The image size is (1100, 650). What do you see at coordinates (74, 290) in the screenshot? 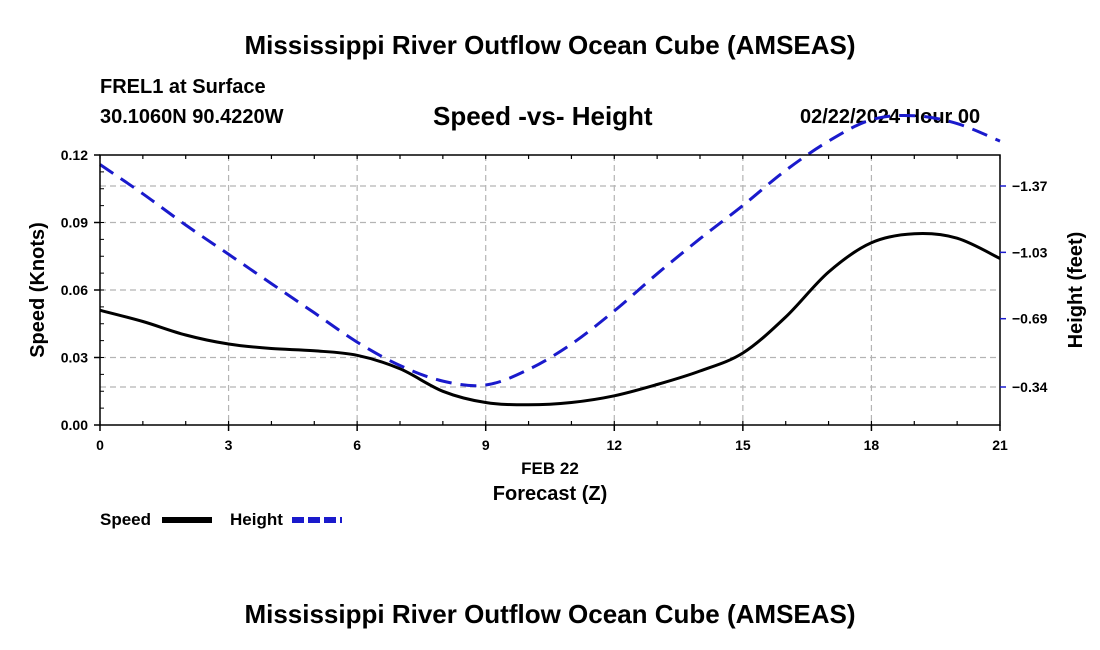
I see `y-tick-label: 0.06` at bounding box center [74, 290].